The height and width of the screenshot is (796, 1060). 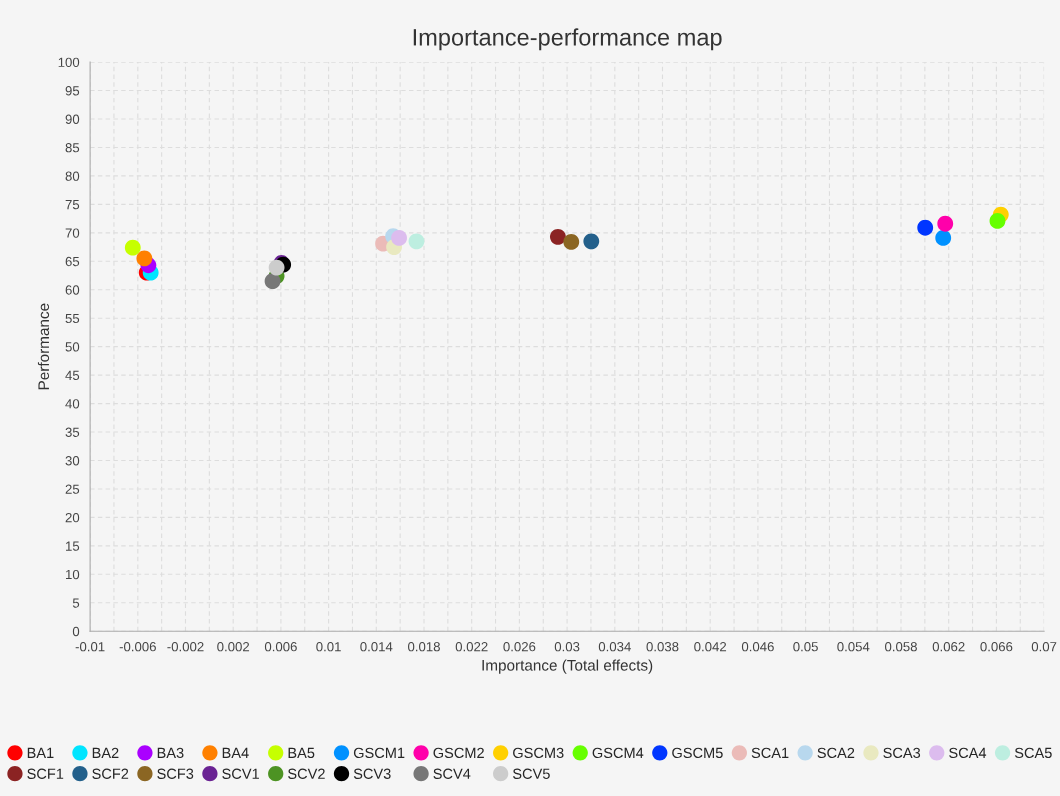 What do you see at coordinates (72, 148) in the screenshot?
I see `y-tick-label: 85` at bounding box center [72, 148].